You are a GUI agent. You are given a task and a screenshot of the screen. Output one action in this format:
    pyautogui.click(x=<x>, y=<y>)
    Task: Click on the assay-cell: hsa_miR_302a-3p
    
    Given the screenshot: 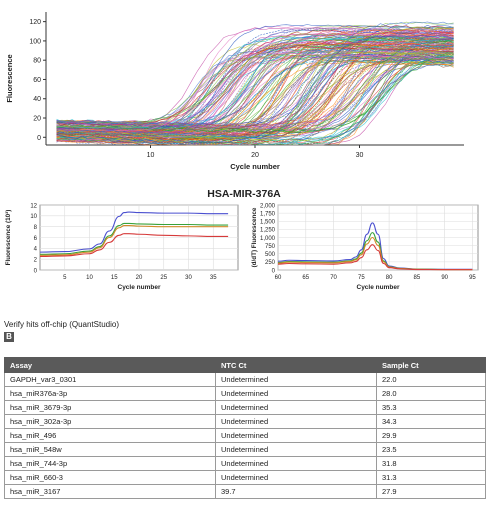 What is the action you would take?
    pyautogui.click(x=110, y=421)
    